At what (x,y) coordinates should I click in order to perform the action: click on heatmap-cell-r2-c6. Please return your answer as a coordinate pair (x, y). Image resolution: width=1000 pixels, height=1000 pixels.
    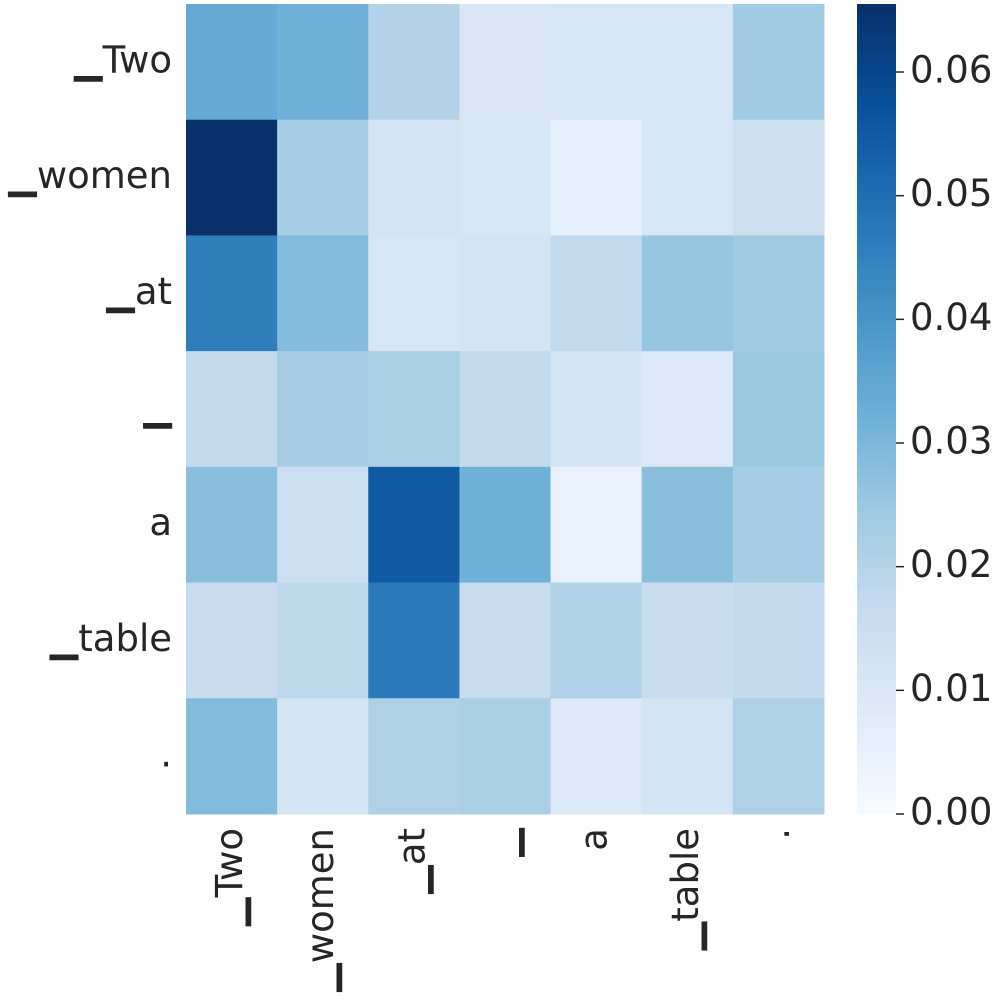
    Looking at the image, I should click on (778, 293).